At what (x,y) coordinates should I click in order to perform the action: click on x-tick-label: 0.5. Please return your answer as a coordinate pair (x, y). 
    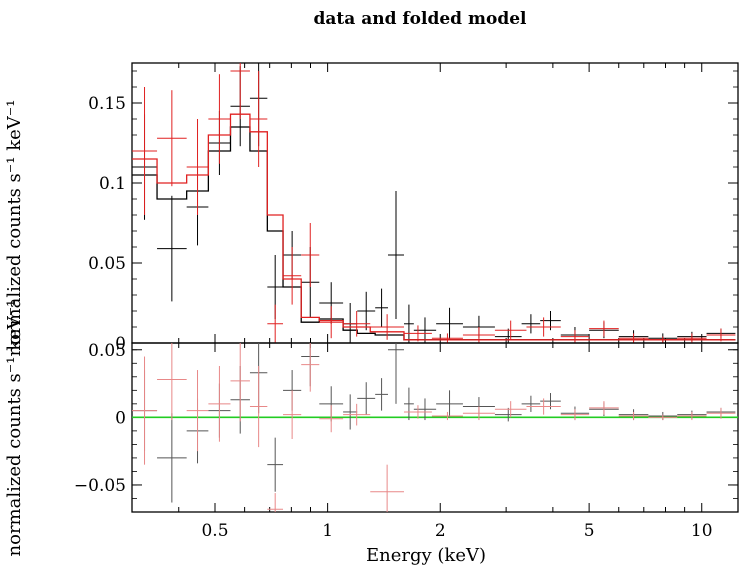
    Looking at the image, I should click on (214, 531).